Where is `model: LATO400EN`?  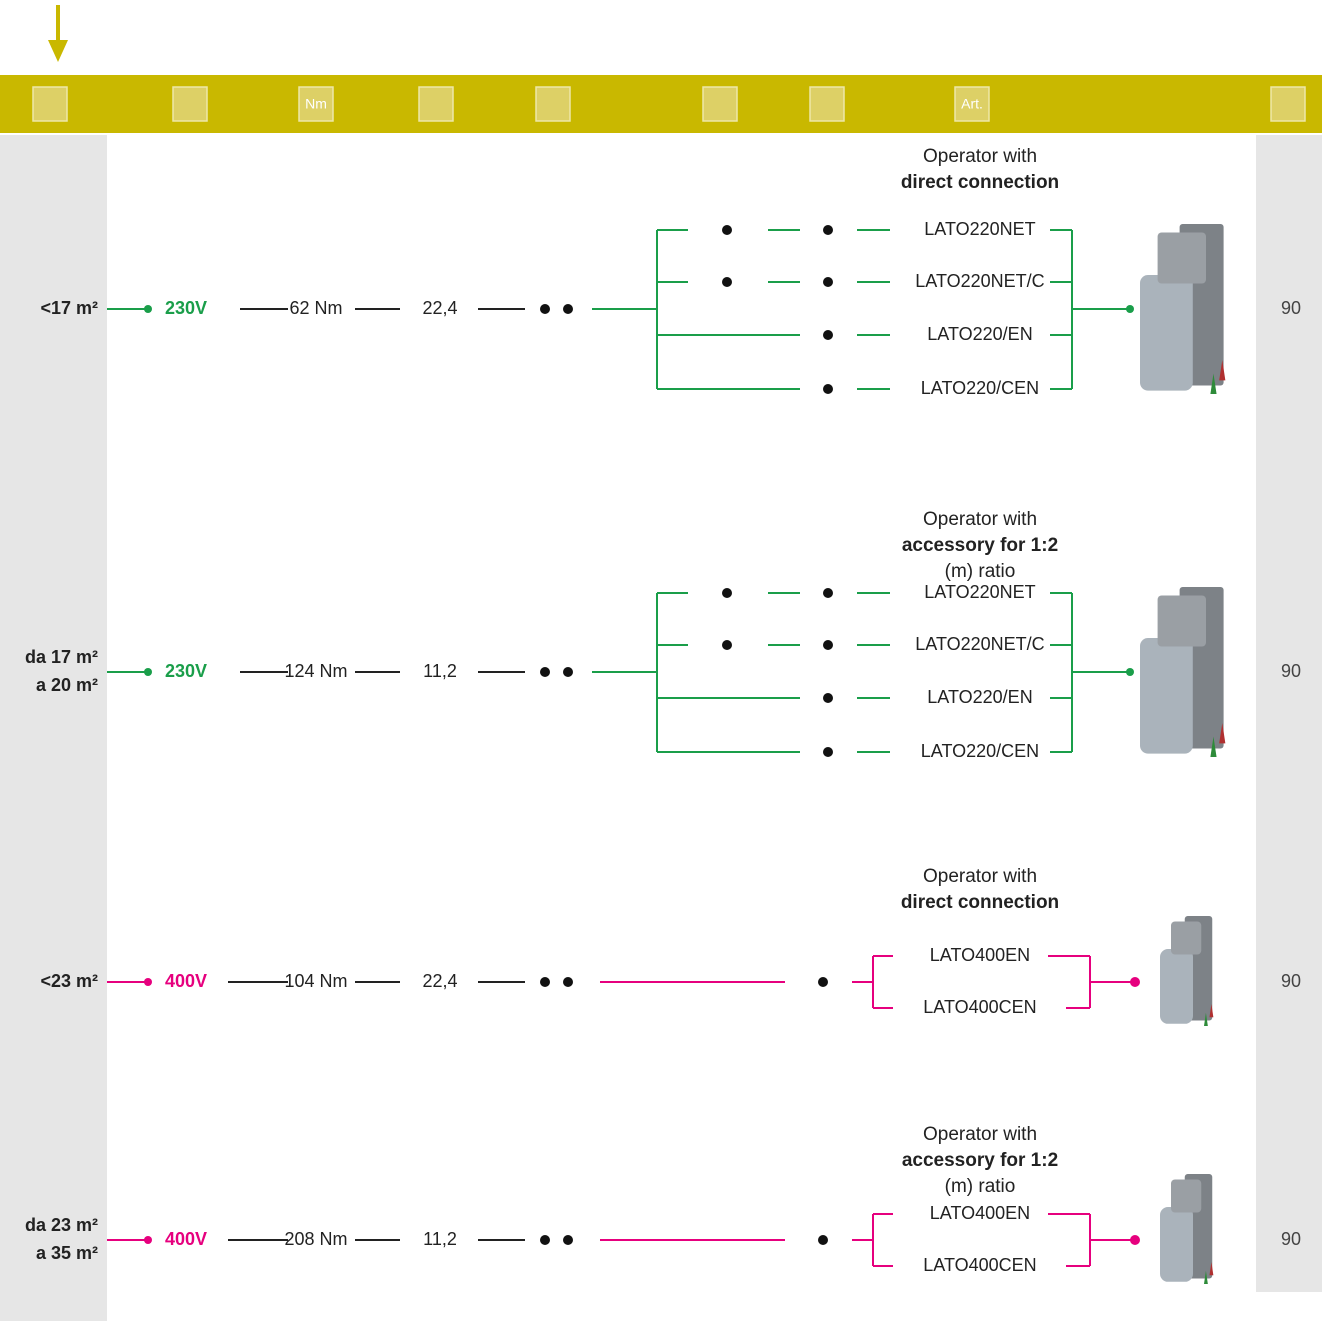 model: LATO400EN is located at coordinates (980, 1213).